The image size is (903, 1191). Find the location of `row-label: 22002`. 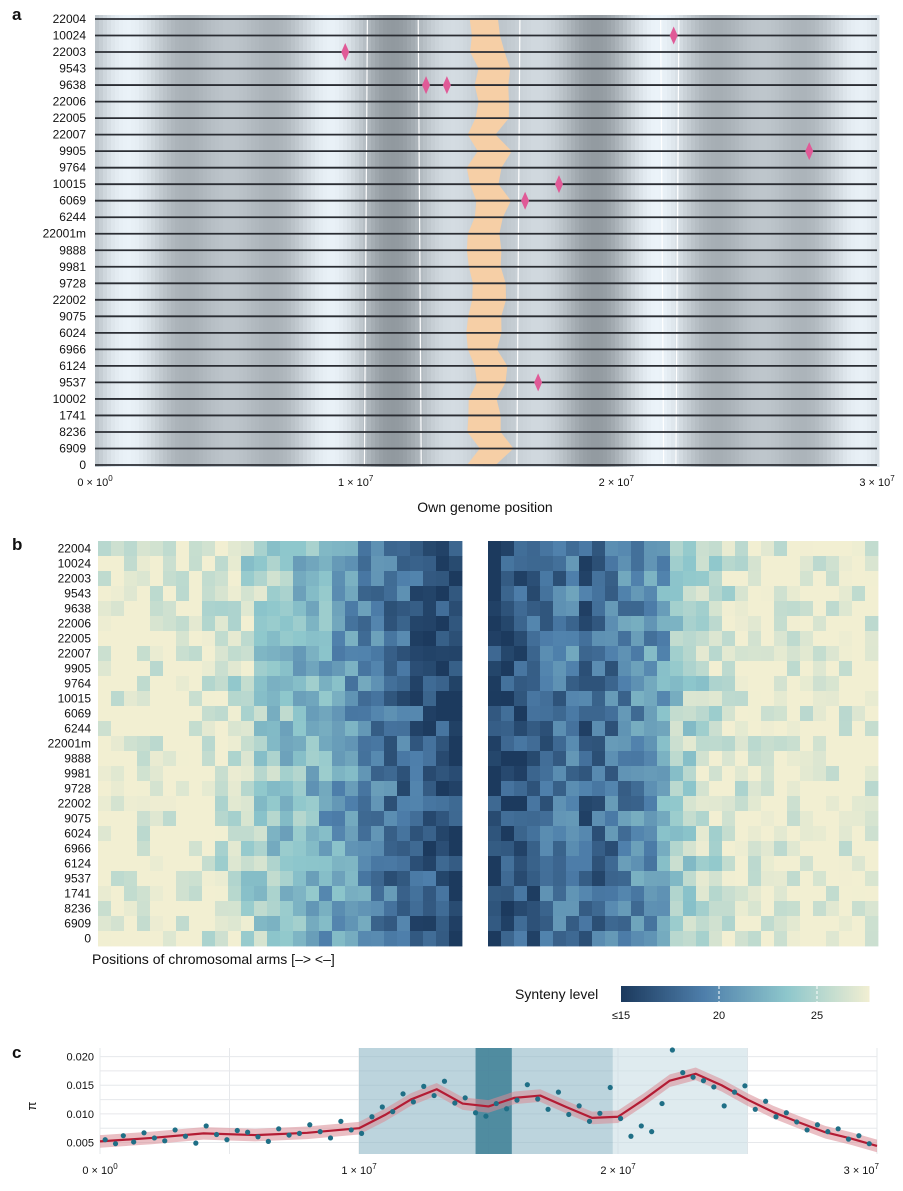

row-label: 22002 is located at coordinates (75, 804).